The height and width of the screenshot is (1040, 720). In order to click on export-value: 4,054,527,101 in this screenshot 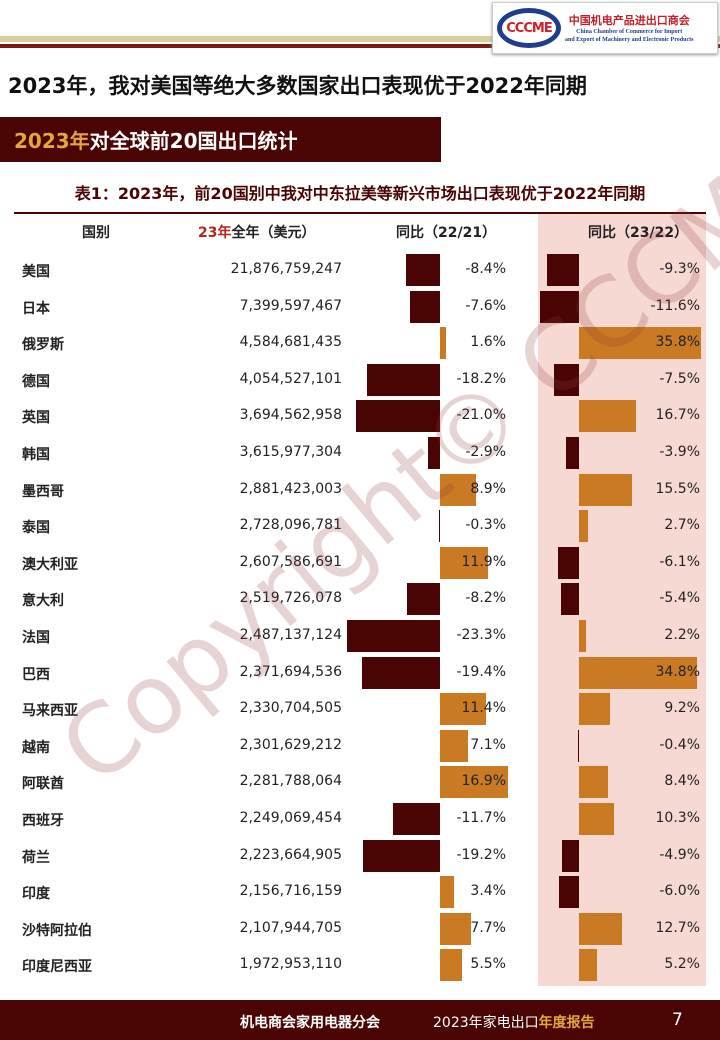, I will do `click(290, 378)`.